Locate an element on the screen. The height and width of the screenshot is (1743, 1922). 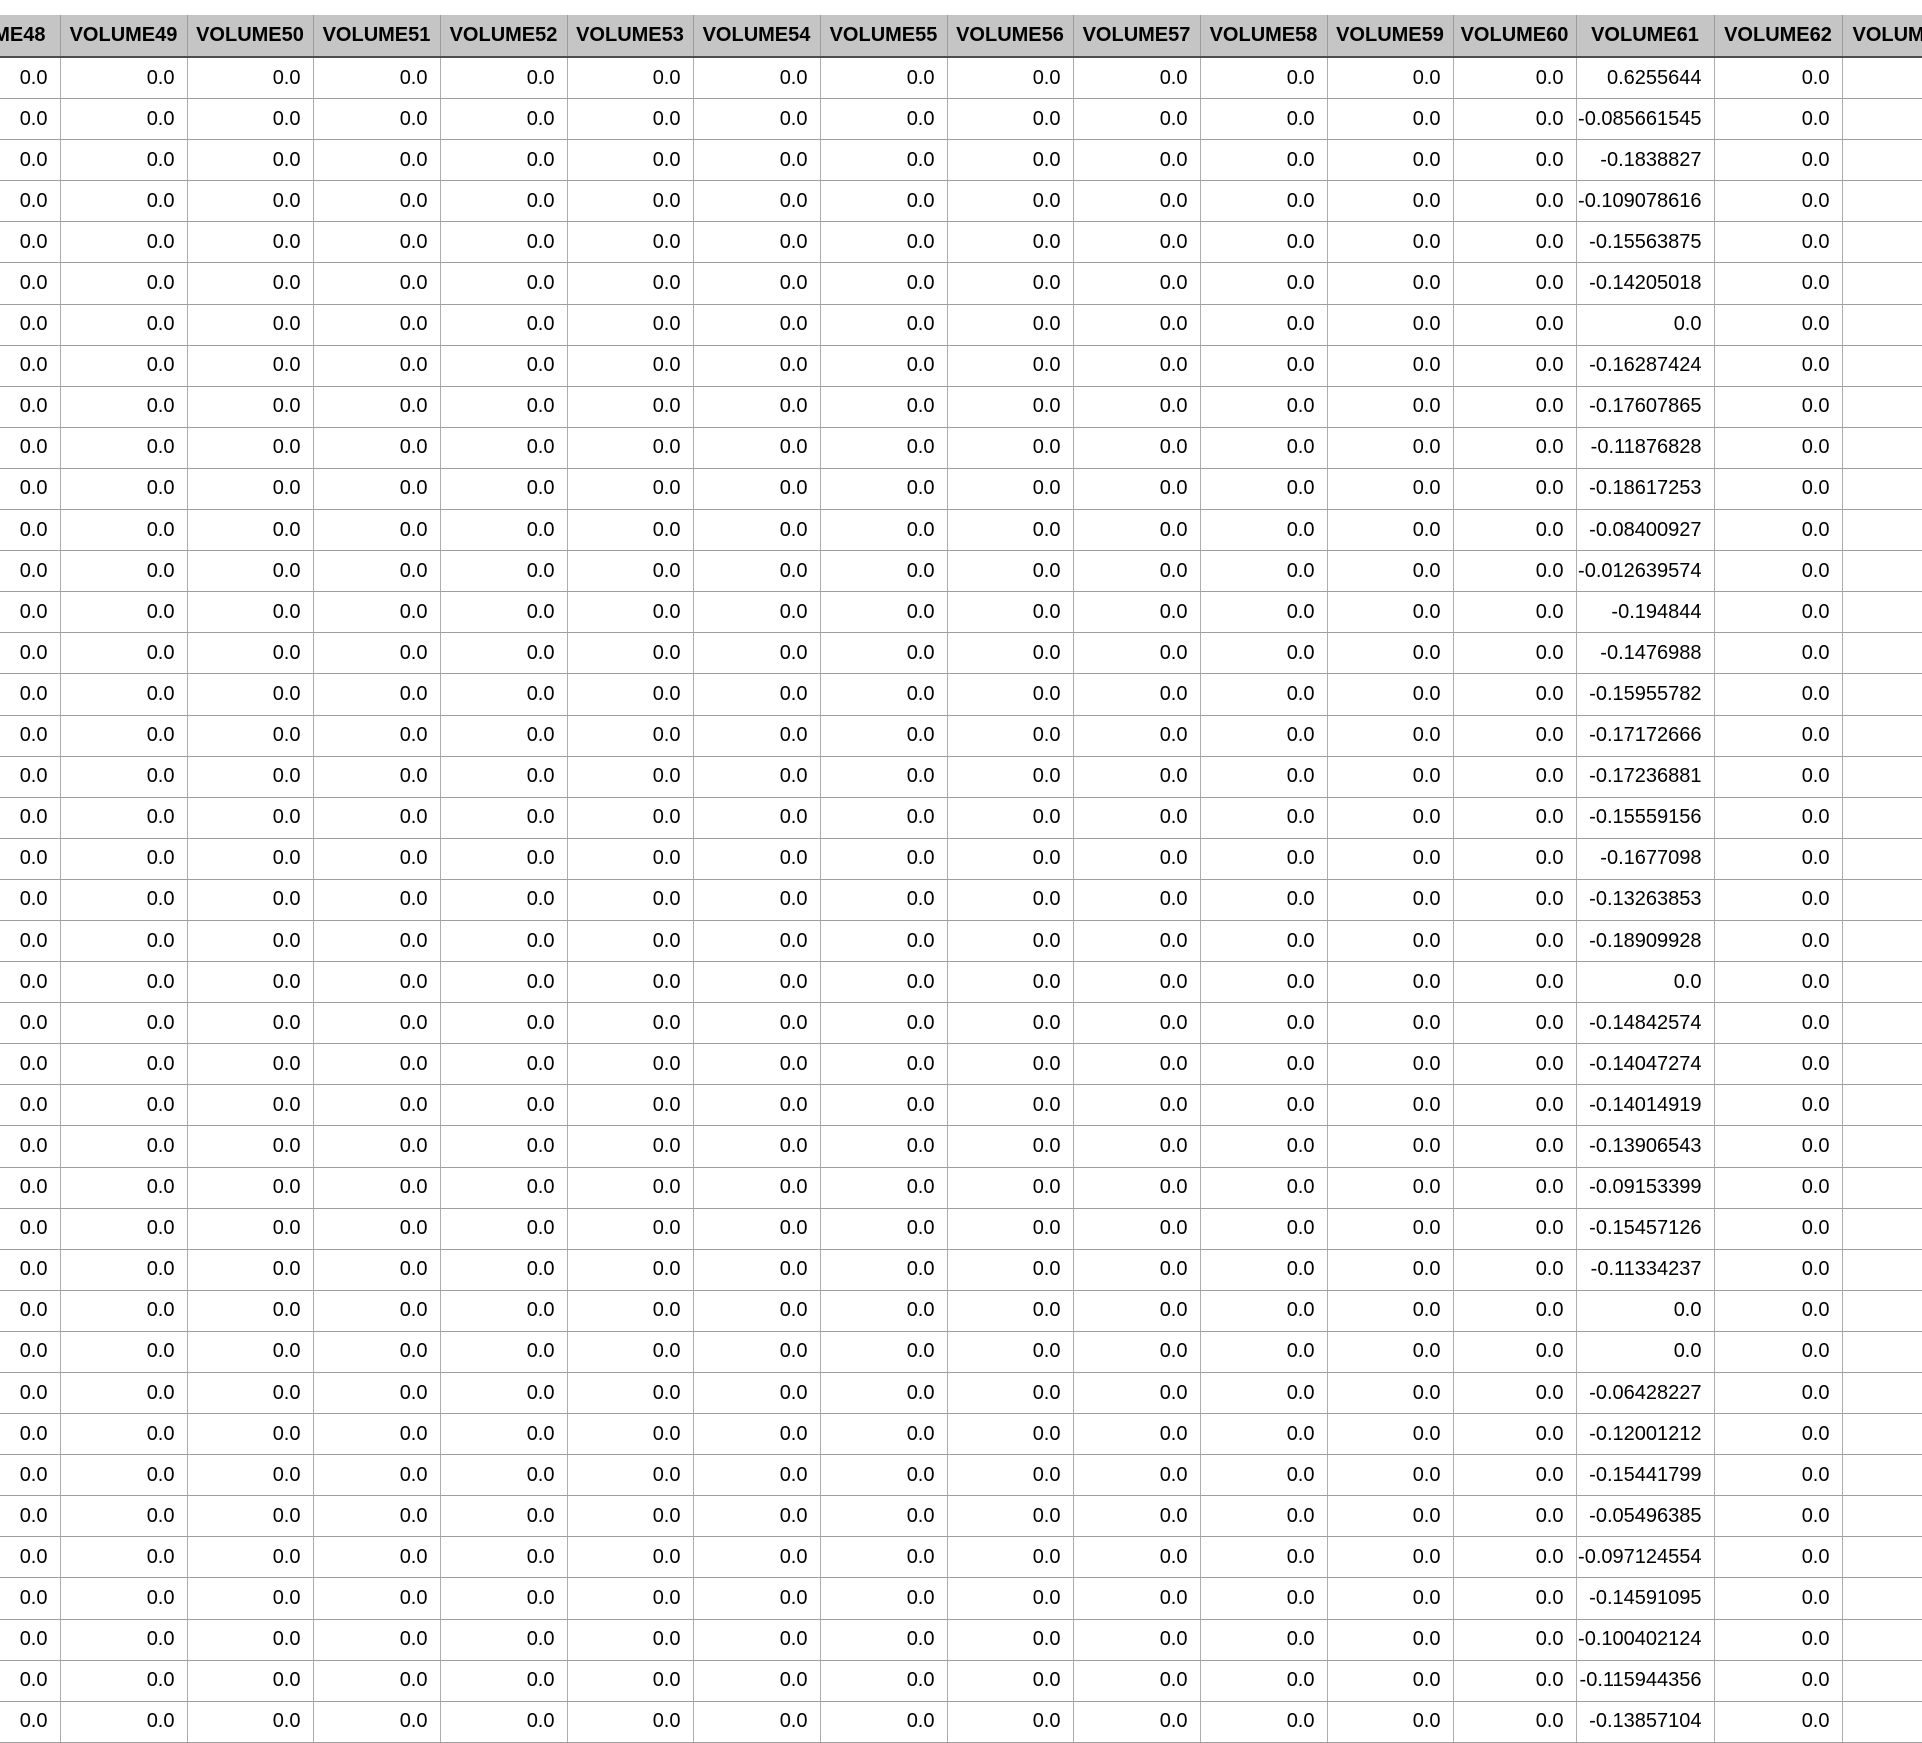
column-header-volume51: VOLUME51 is located at coordinates (376, 36).